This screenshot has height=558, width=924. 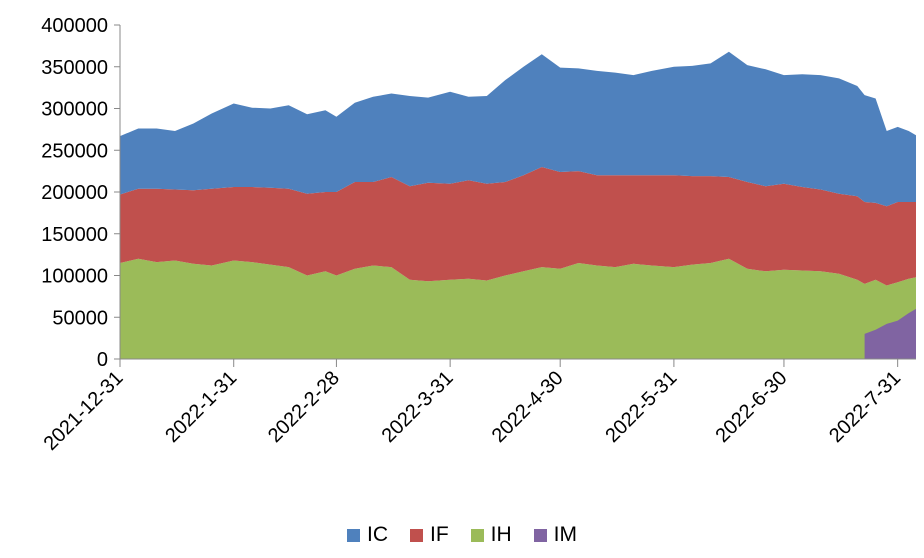 I want to click on y-tick-label: 50000, so click(x=80, y=318).